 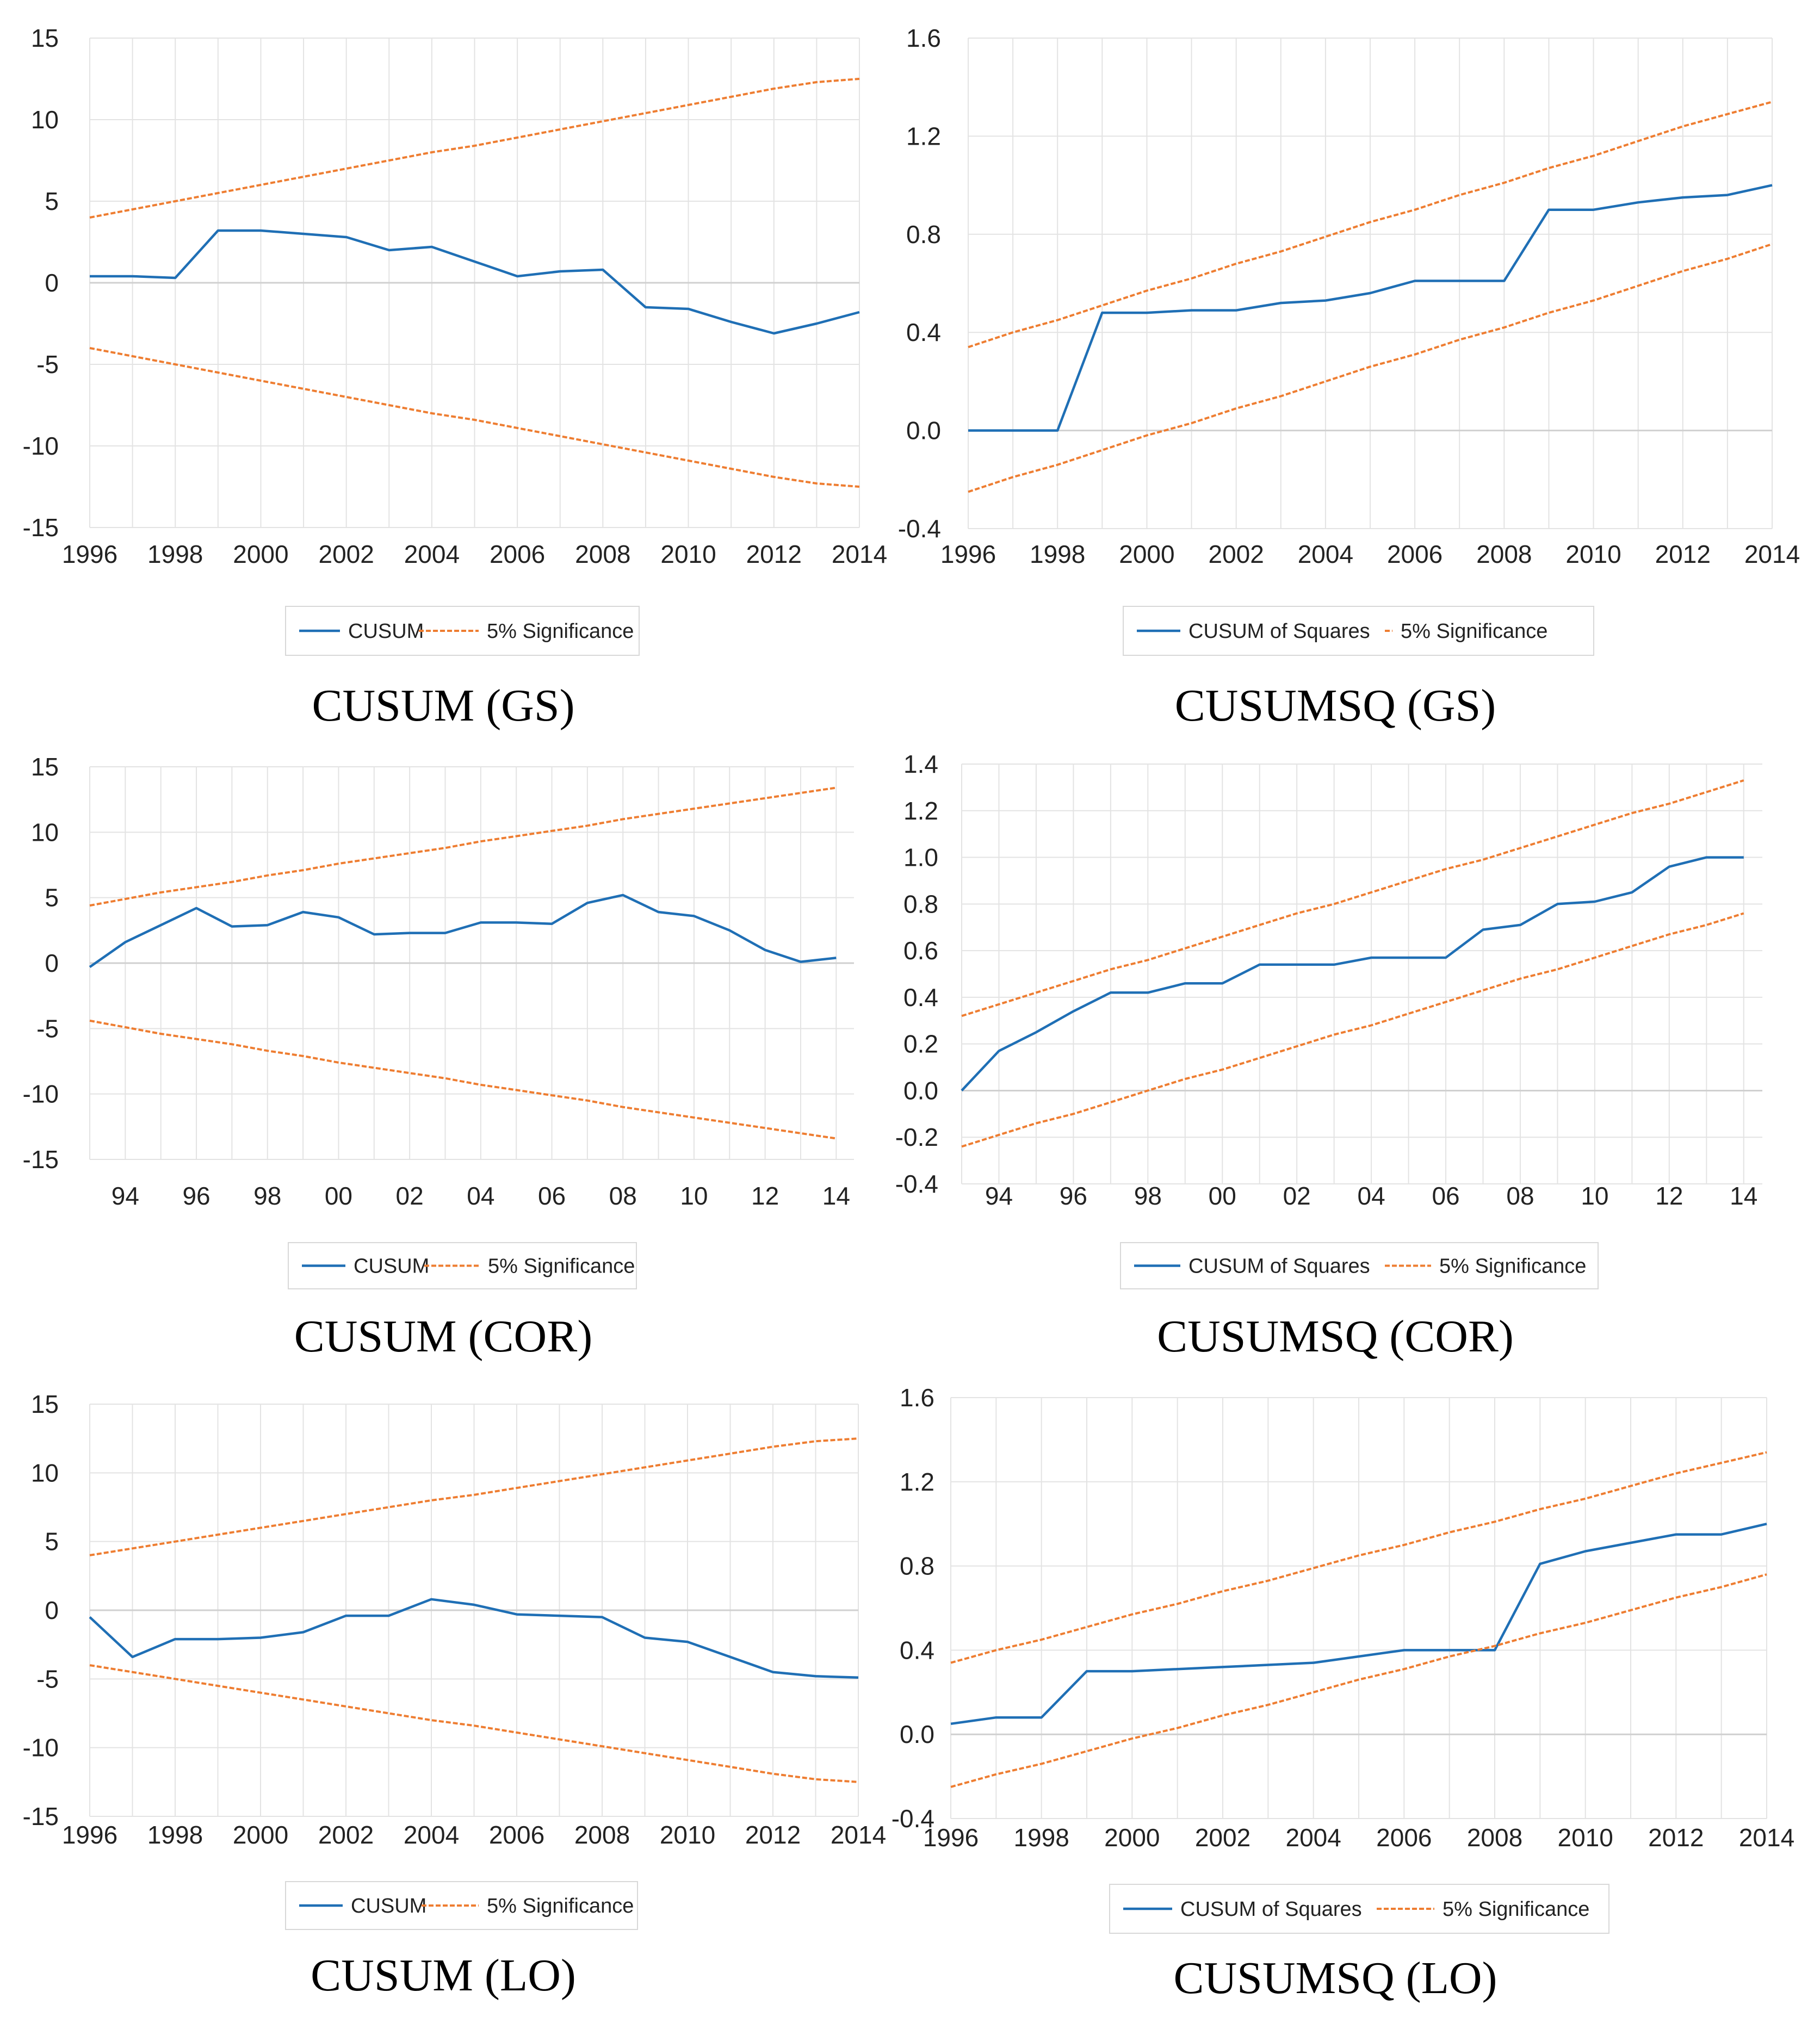 What do you see at coordinates (917, 1397) in the screenshot?
I see `y-tick-label: 1.6` at bounding box center [917, 1397].